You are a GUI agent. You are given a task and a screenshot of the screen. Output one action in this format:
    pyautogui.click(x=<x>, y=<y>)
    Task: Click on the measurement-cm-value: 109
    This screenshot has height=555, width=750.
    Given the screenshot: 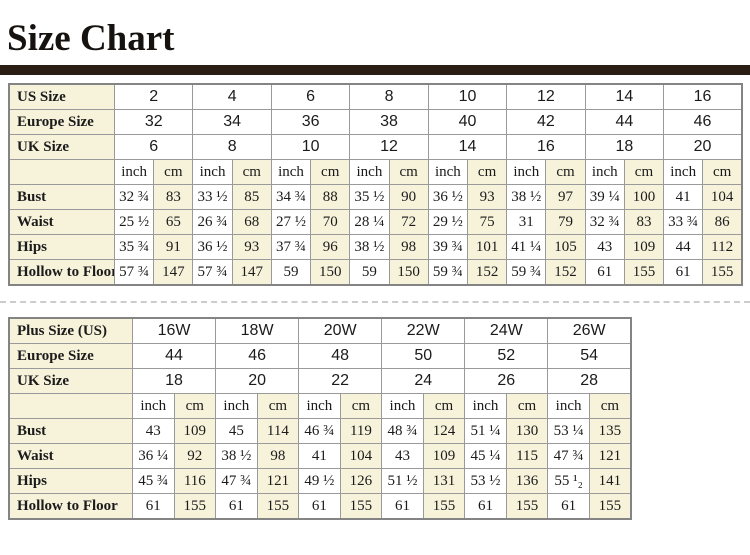 What is the action you would take?
    pyautogui.click(x=644, y=247)
    